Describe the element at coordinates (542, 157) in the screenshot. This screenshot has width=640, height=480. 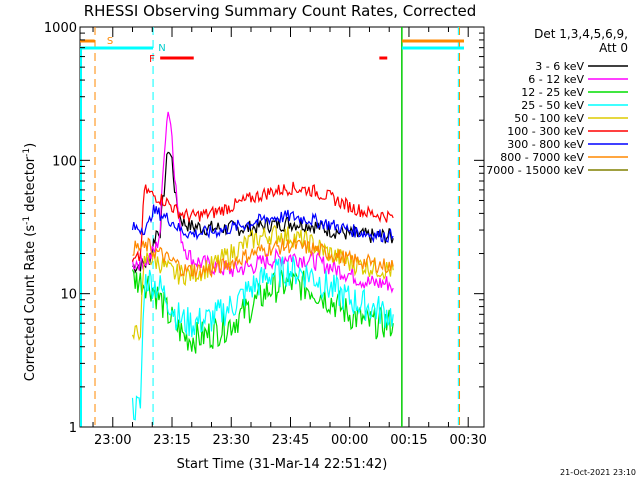
I see `legend-label: 800 - 7000 keV` at that location.